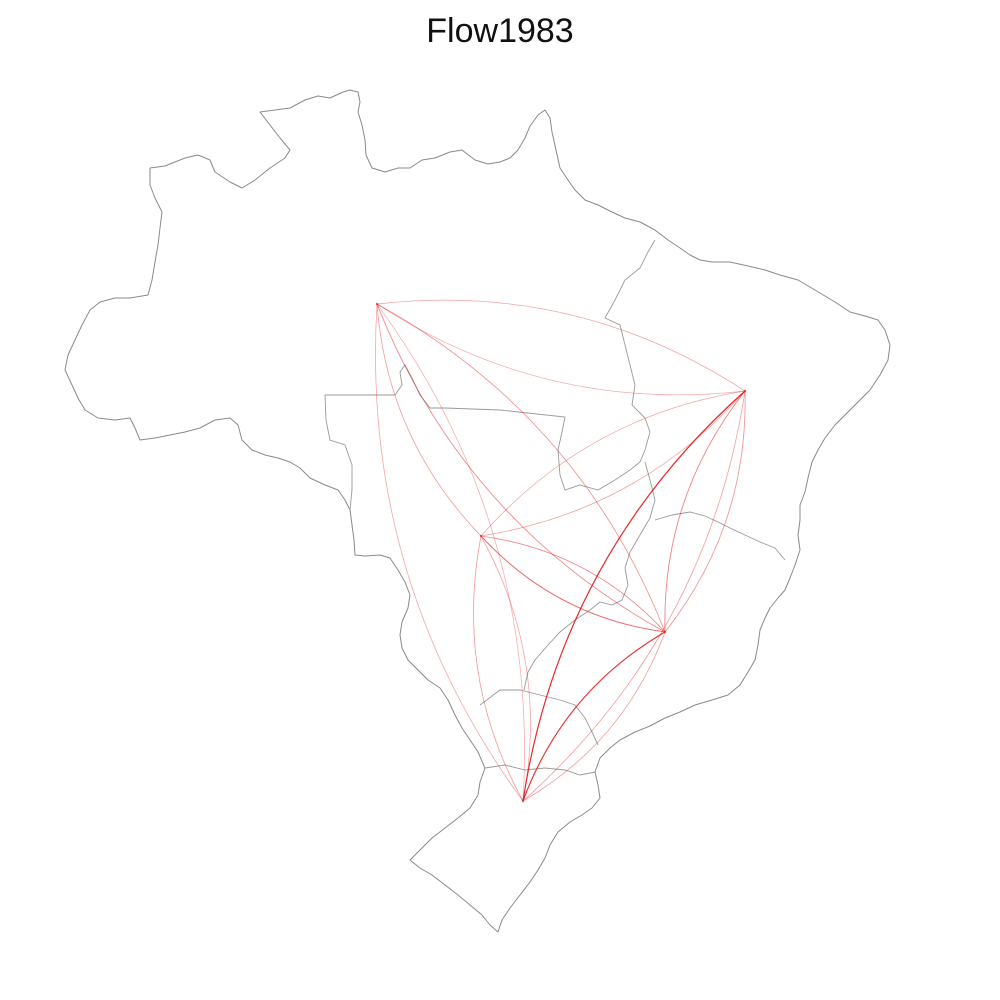 This screenshot has height=1000, width=1000. I want to click on flow-line-d-e, so click(594, 716).